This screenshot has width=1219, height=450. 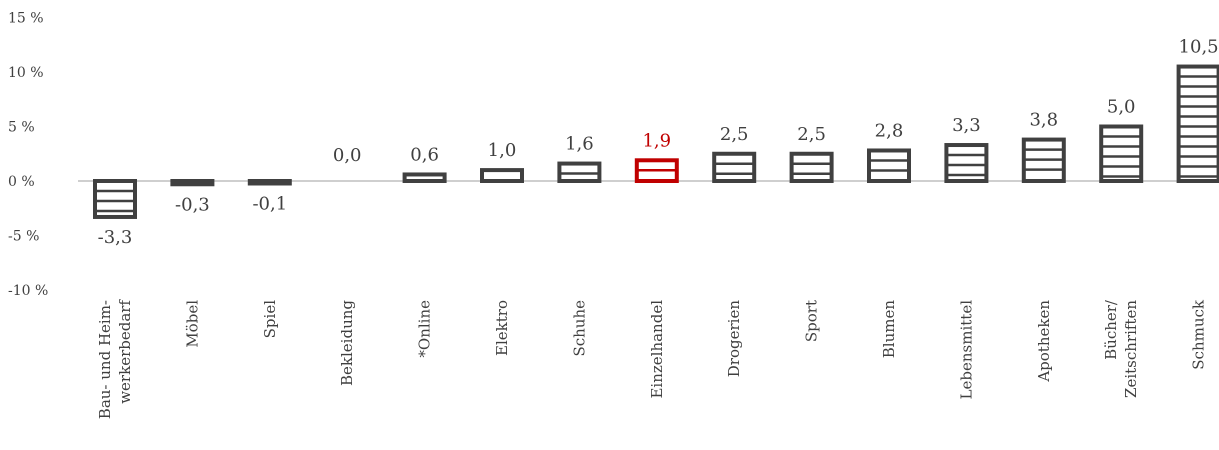 What do you see at coordinates (269, 259) in the screenshot?
I see `bar-group: -0,1 Spiel` at bounding box center [269, 259].